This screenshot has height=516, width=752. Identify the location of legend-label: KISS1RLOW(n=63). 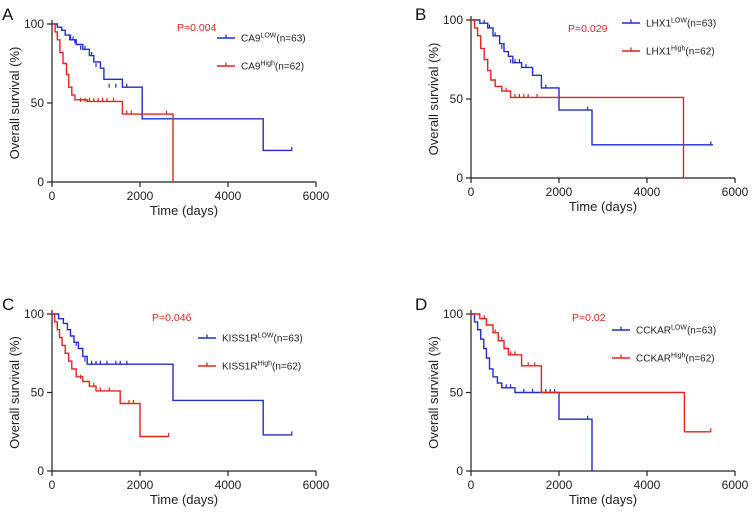
(262, 339).